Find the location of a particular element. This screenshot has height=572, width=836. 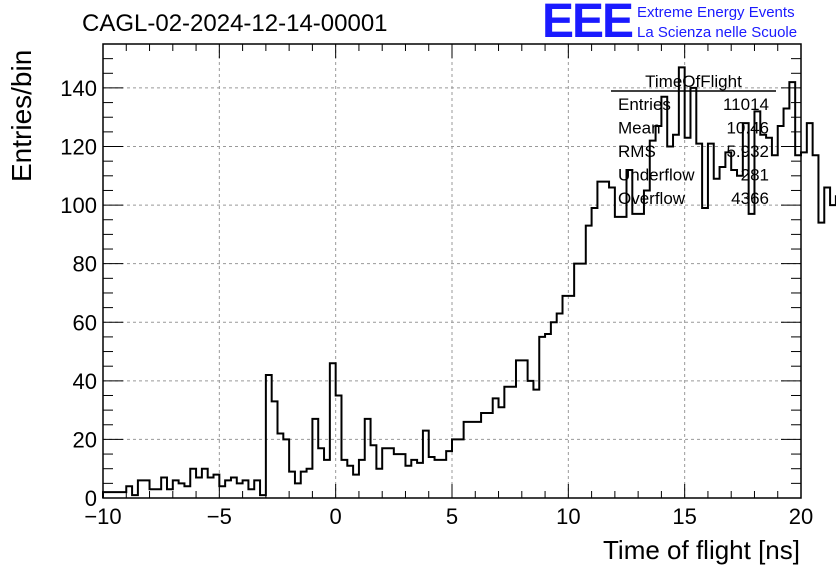

chart-title: CAGL-02-2024-12-14-00001 is located at coordinates (235, 23).